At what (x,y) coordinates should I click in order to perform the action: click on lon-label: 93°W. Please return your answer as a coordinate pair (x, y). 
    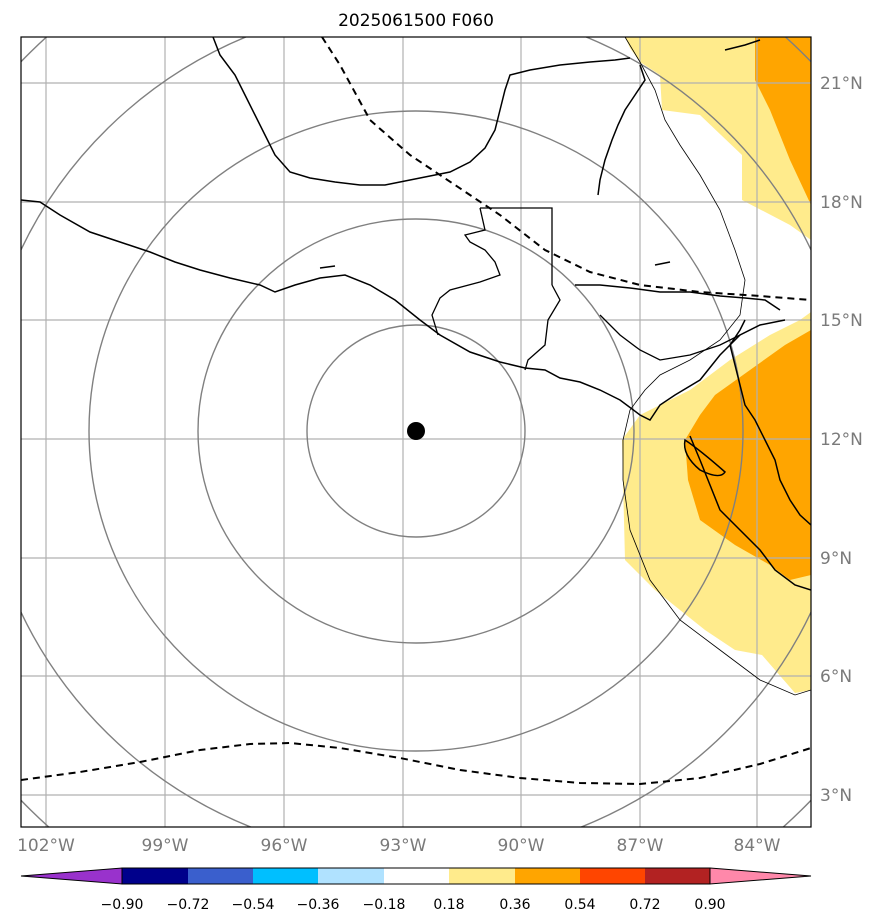
    Looking at the image, I should click on (403, 846).